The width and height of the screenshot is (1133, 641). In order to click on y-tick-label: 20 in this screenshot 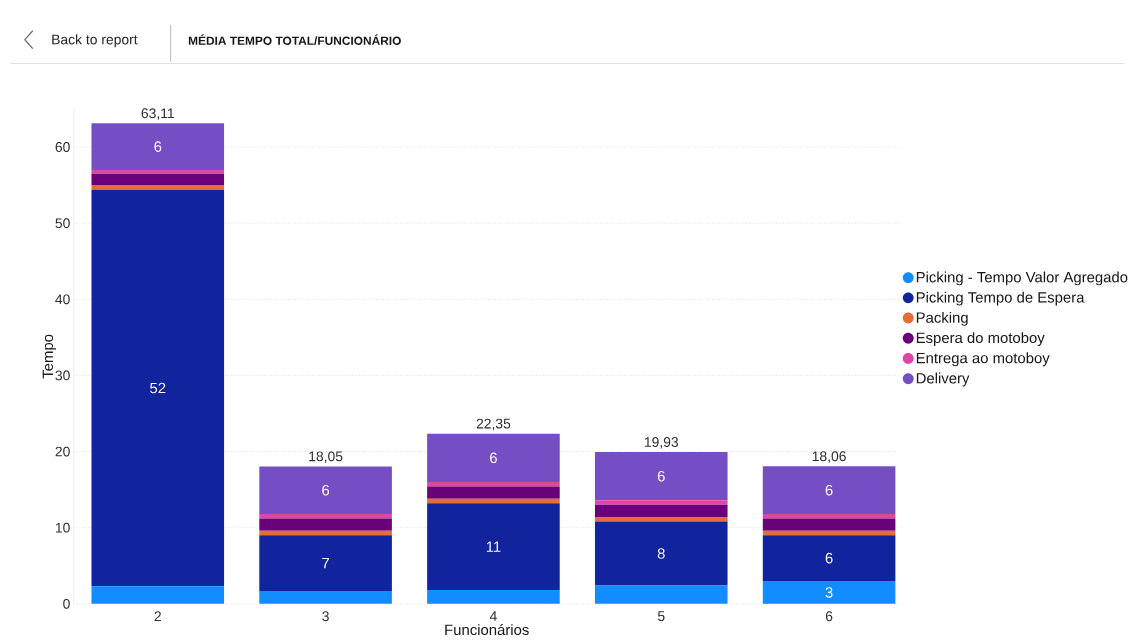, I will do `click(62, 451)`.